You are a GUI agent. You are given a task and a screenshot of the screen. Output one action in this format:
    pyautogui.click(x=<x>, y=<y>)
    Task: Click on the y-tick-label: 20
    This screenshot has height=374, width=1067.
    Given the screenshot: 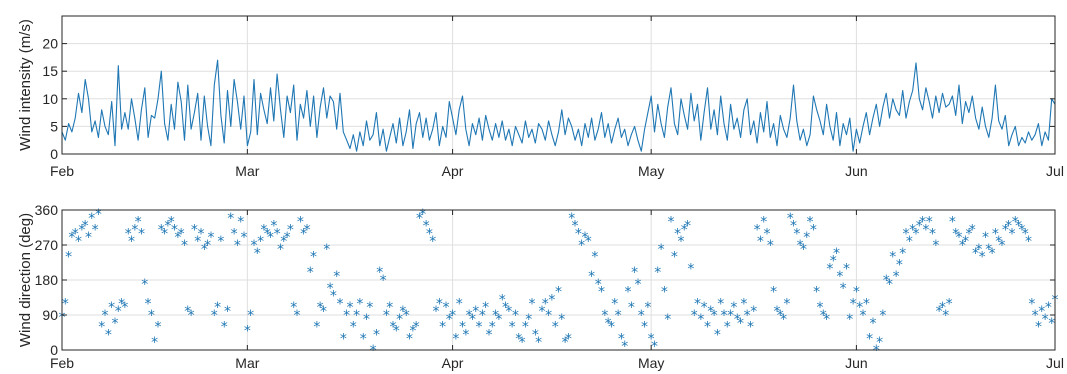 What is the action you would take?
    pyautogui.click(x=50, y=44)
    